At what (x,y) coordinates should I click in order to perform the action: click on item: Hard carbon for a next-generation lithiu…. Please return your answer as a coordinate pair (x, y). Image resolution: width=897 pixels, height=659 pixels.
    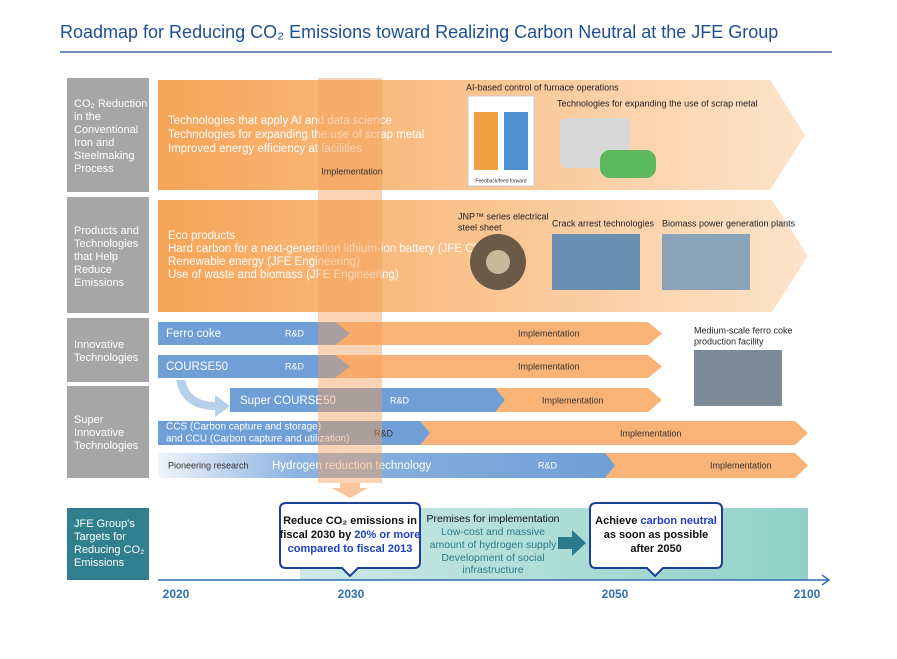
    Looking at the image, I should click on (342, 249).